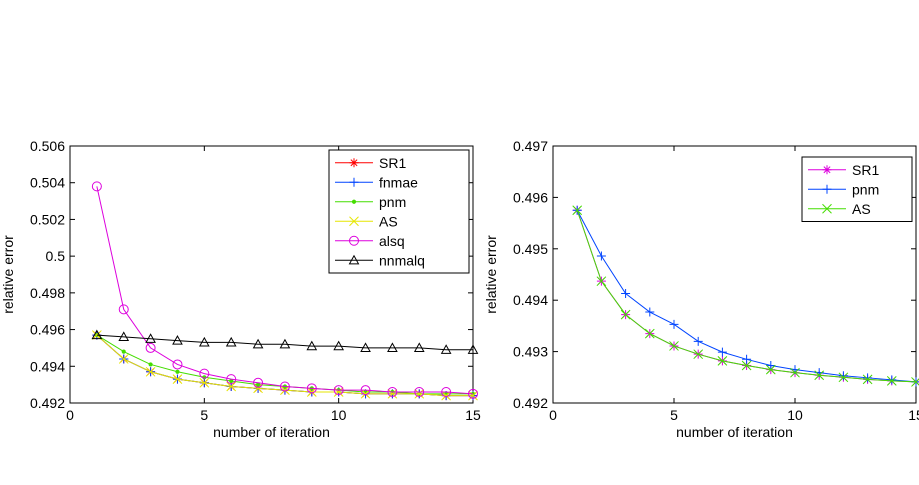 This screenshot has width=919, height=485. What do you see at coordinates (47, 183) in the screenshot?
I see `y-tick-label: 0.504` at bounding box center [47, 183].